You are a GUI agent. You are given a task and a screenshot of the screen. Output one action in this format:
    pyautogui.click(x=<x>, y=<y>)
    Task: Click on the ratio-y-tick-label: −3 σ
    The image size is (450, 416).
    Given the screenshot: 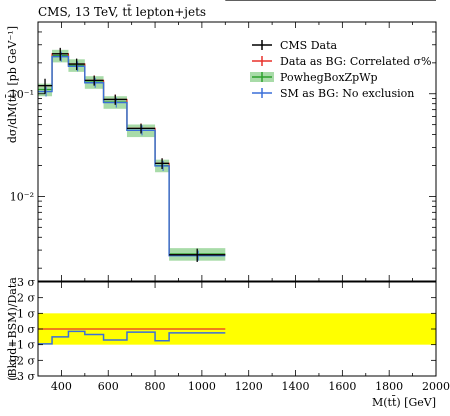 What is the action you would take?
    pyautogui.click(x=22, y=376)
    